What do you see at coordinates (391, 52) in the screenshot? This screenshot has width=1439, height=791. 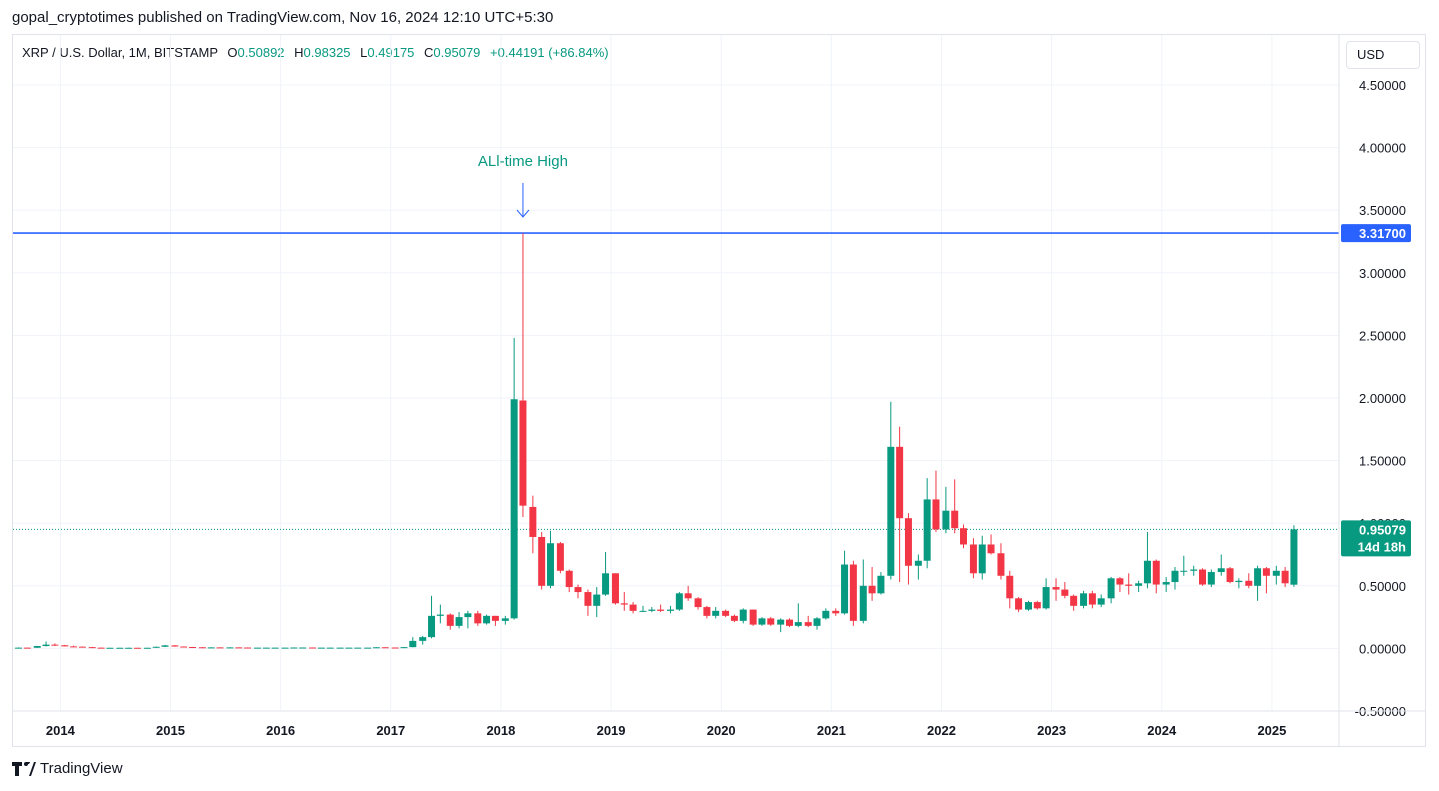 I see `low-value: 0.49175` at bounding box center [391, 52].